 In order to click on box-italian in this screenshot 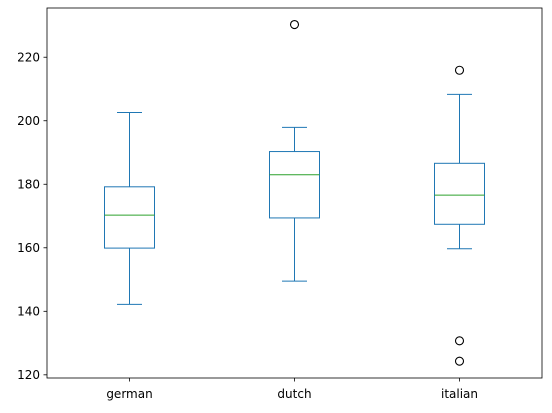, I will do `click(459, 215)`.